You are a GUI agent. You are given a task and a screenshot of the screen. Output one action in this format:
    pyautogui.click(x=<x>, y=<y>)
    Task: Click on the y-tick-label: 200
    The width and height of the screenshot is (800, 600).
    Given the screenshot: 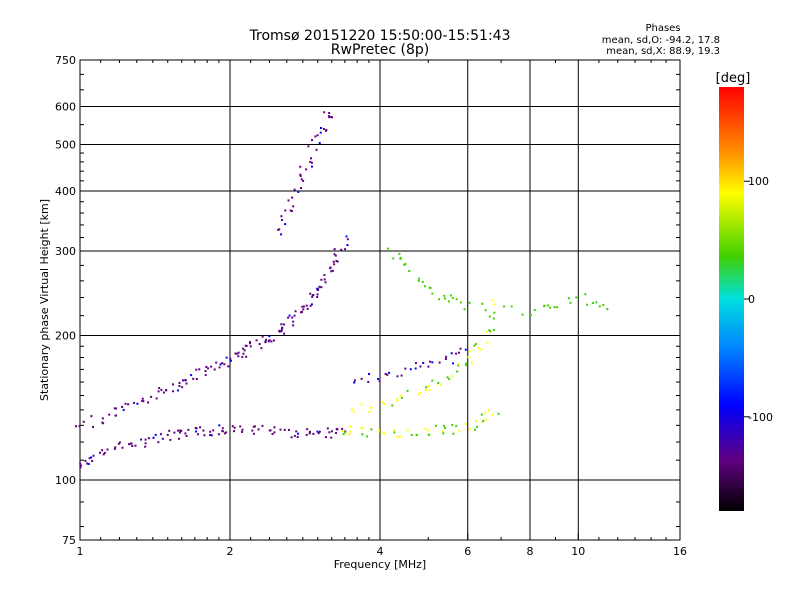 What is the action you would take?
    pyautogui.click(x=65, y=336)
    